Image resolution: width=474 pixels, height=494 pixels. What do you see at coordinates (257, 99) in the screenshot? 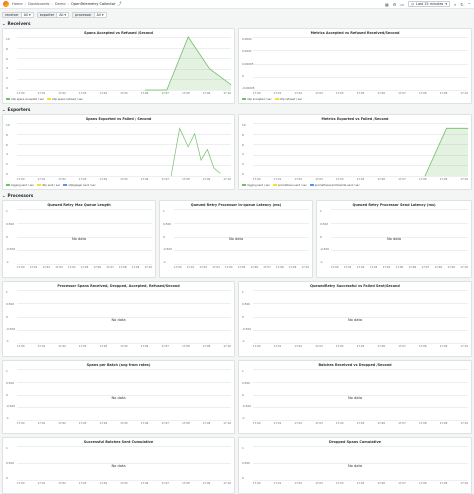
I see `legend-item: otlp accepted / sec` at bounding box center [257, 99].